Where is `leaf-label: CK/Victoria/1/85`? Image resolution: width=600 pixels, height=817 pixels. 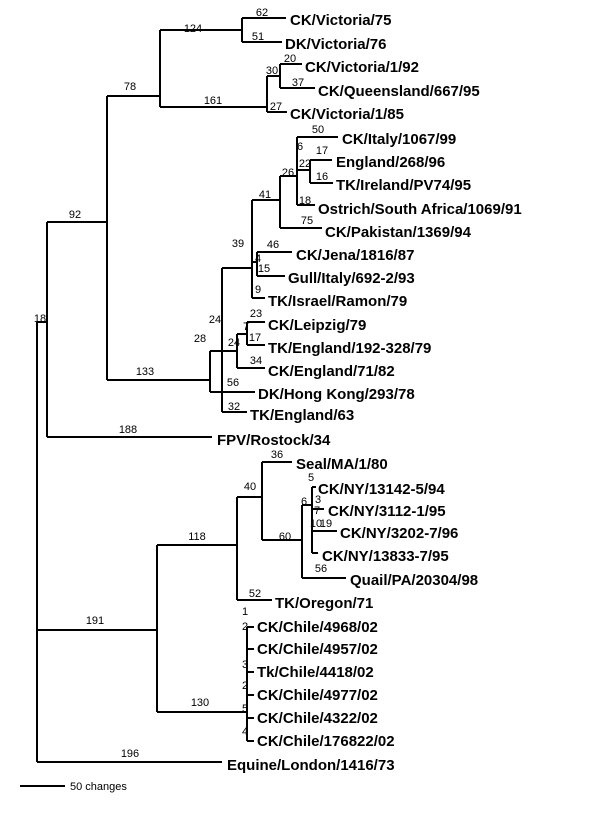
leaf-label: CK/Victoria/1/85 is located at coordinates (347, 114).